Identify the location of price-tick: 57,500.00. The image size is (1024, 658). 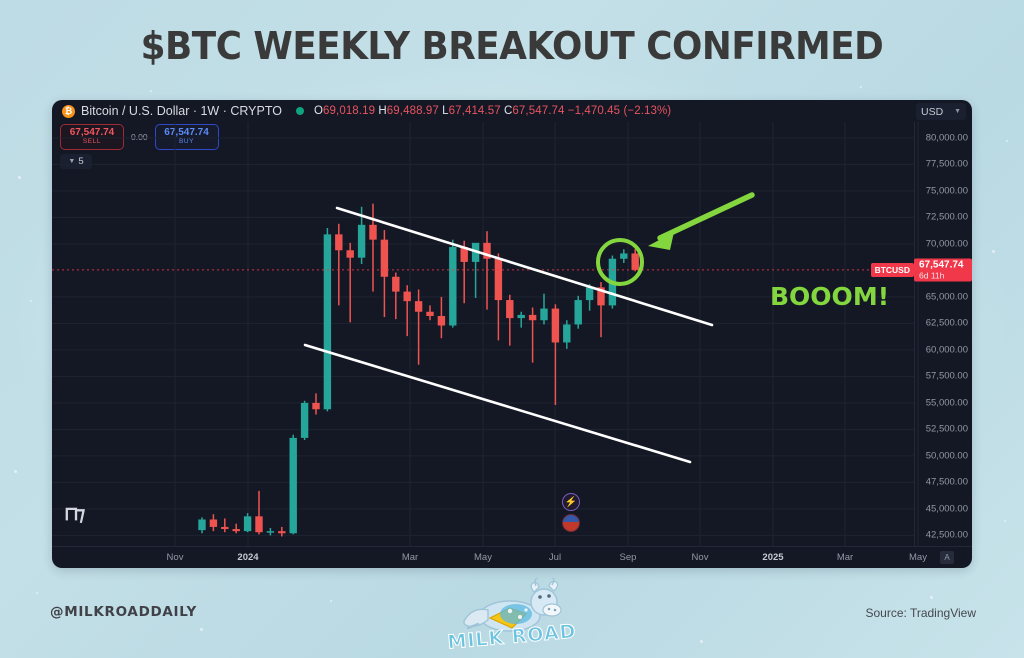
(946, 376).